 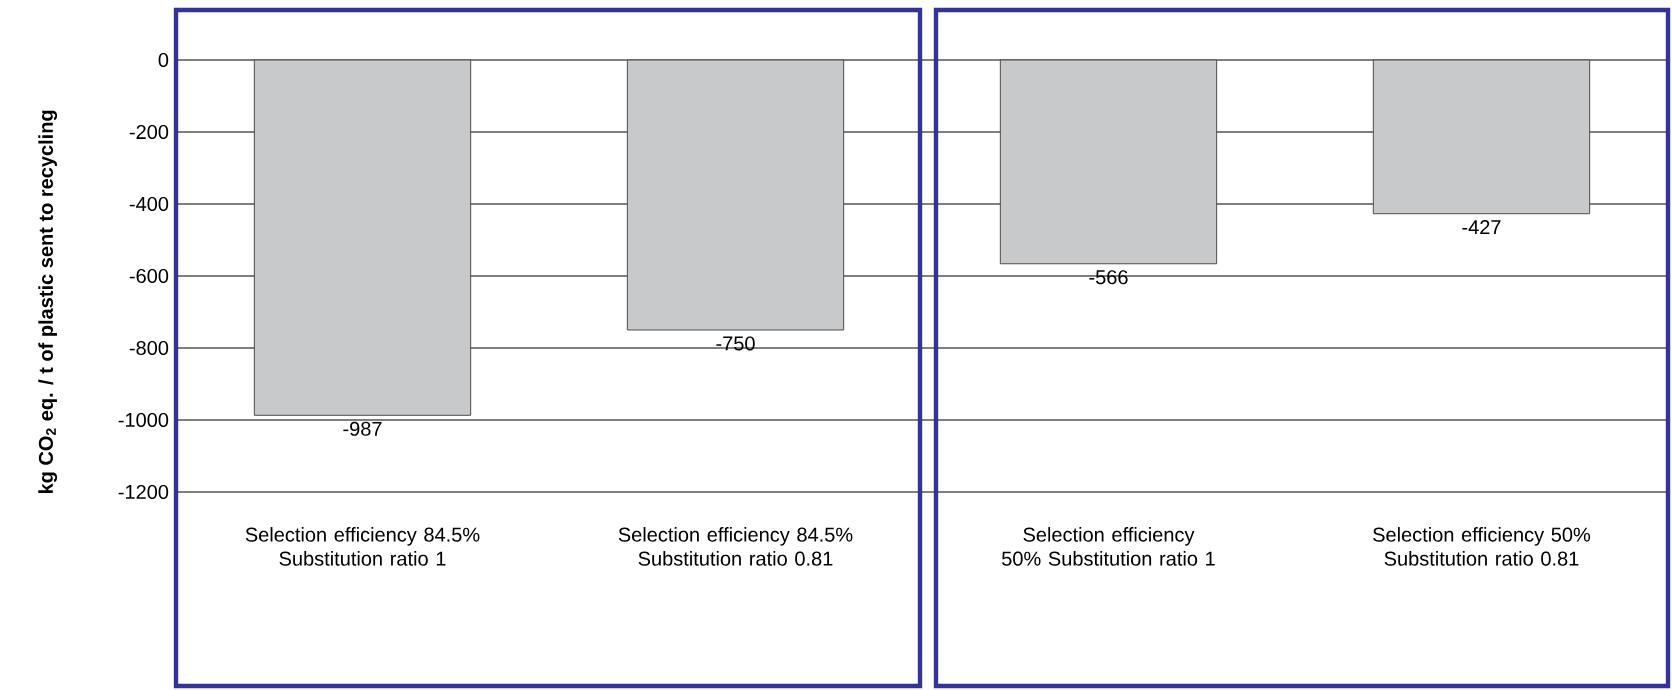 I want to click on x-tick-label: Selection efficiency 84.5% Substitution ratio 1, so click(x=362, y=546).